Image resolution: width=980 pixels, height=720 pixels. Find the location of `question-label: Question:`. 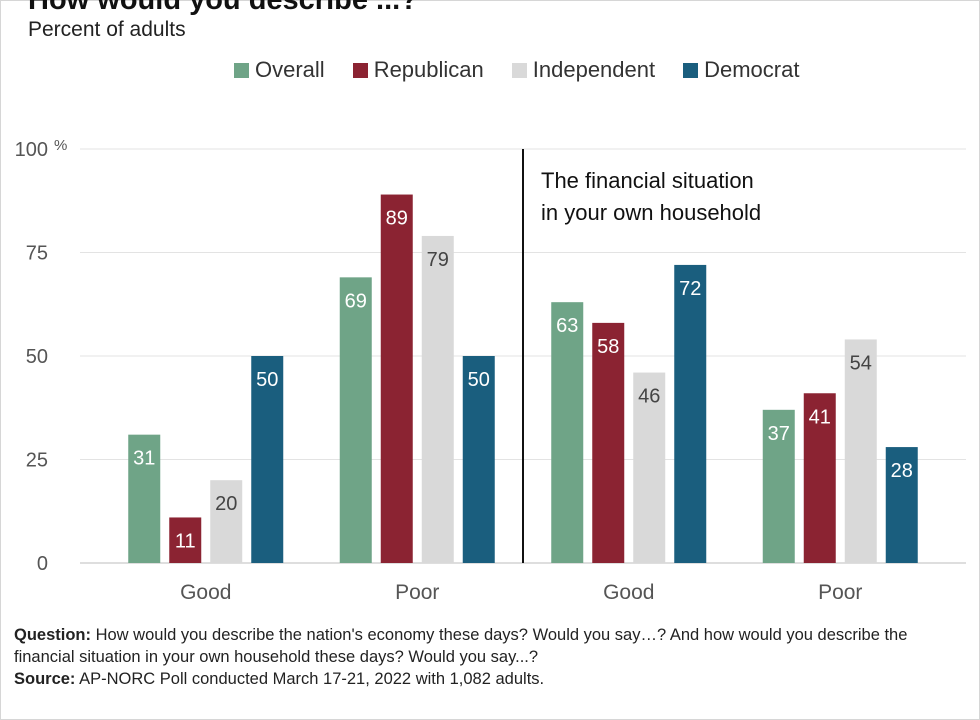

question-label: Question: is located at coordinates (52, 635).